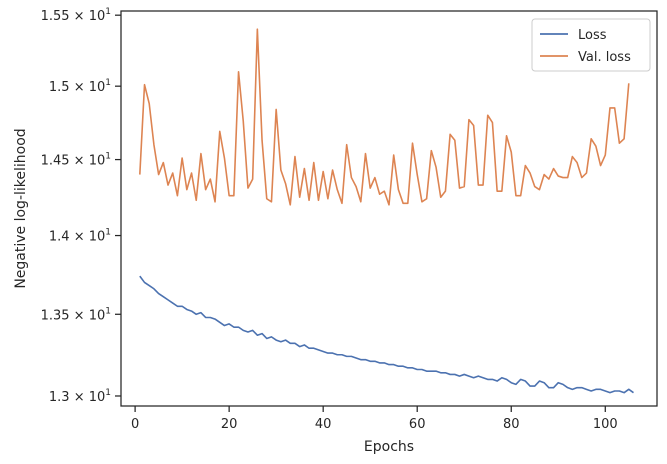 The height and width of the screenshot is (464, 667). I want to click on y-tick-label: 1.5 × 10¹, so click(80, 86).